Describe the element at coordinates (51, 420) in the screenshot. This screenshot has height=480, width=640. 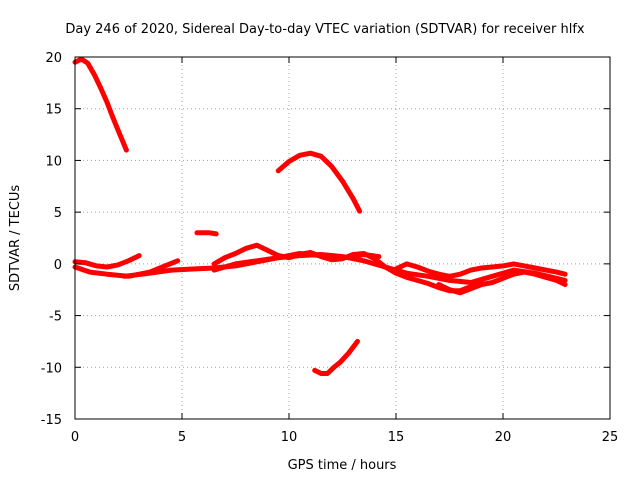
I see `y-tick-label: -15` at that location.